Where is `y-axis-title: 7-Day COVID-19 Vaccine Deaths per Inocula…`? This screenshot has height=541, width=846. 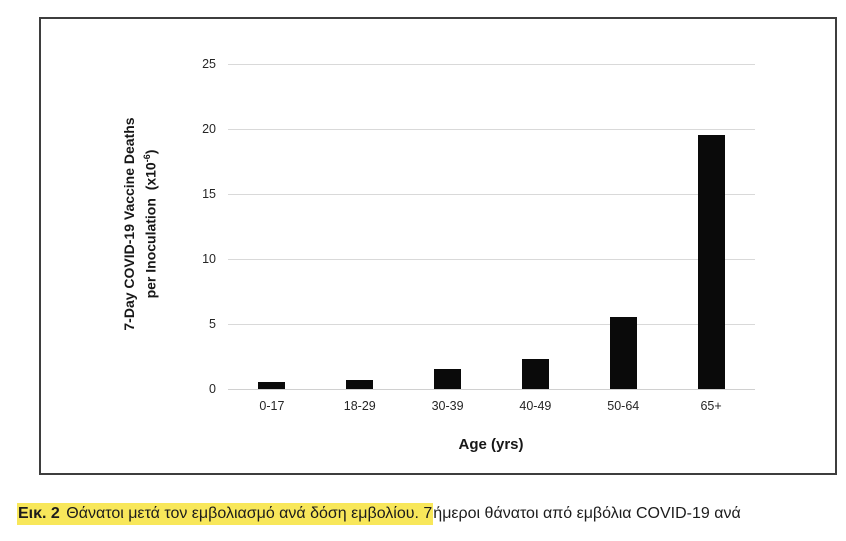
y-axis-title: 7-Day COVID-19 Vaccine Deaths per Inocula… is located at coordinates (140, 224).